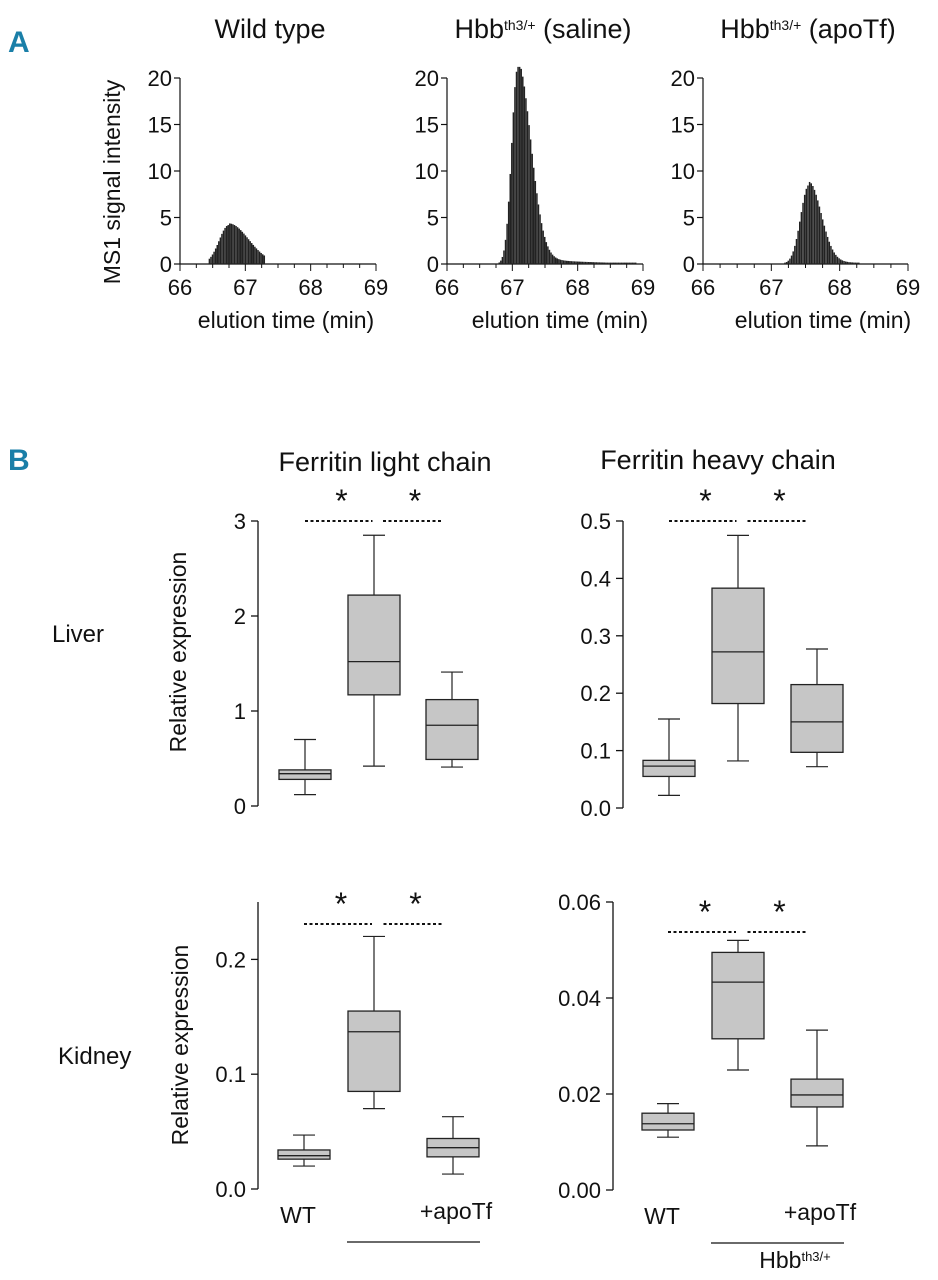  I want to click on chart-title-rest: (saline), so click(584, 29).